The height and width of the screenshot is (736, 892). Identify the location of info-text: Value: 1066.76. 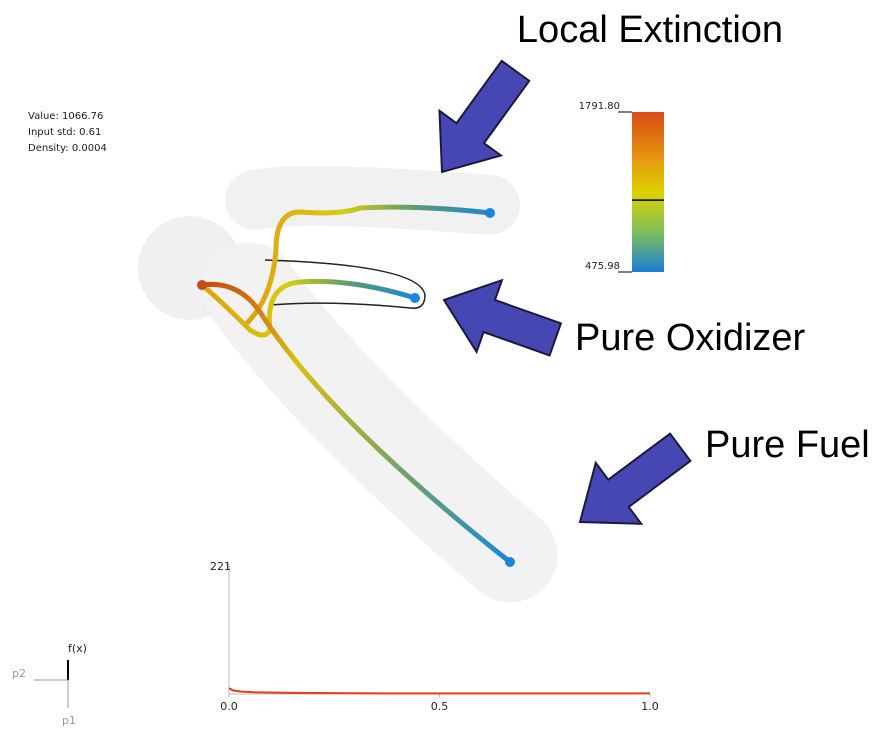
(65, 116).